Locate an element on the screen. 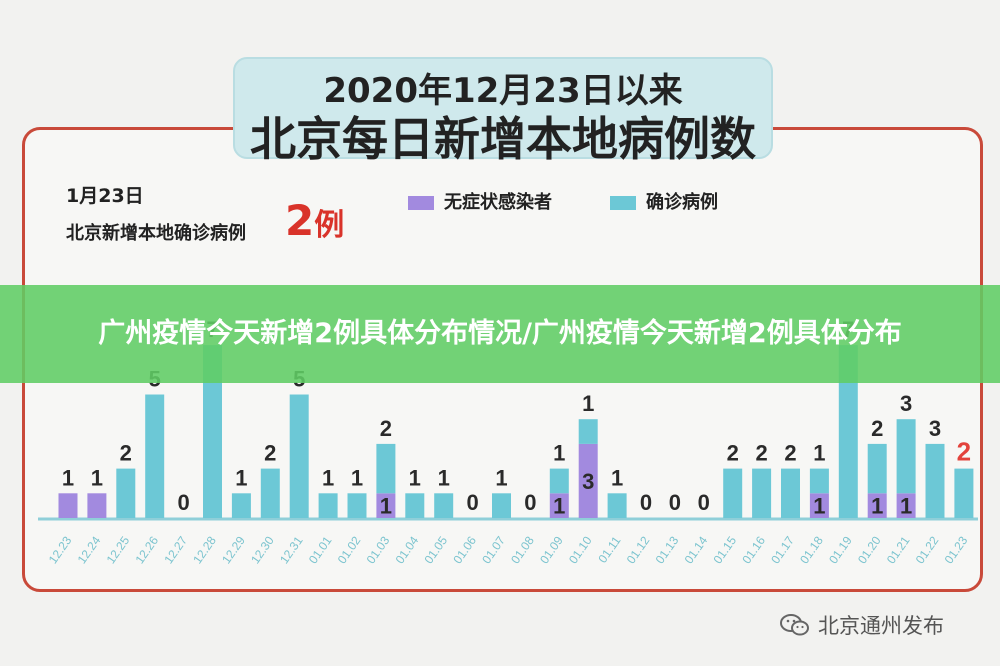 This screenshot has height=666, width=1000. overlay-banner: 广州疫情今天新增2例具体分布情况/广州疫情今天新增2例具体分布 is located at coordinates (500, 334).